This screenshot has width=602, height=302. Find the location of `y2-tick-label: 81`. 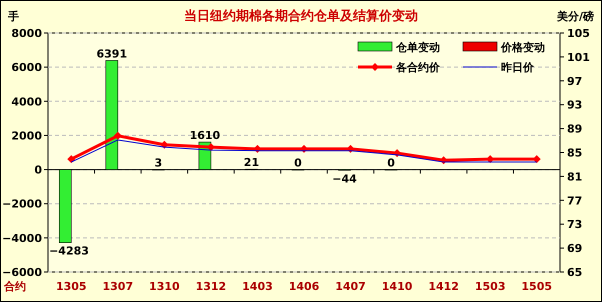

y2-tick-label: 81 is located at coordinates (574, 177).